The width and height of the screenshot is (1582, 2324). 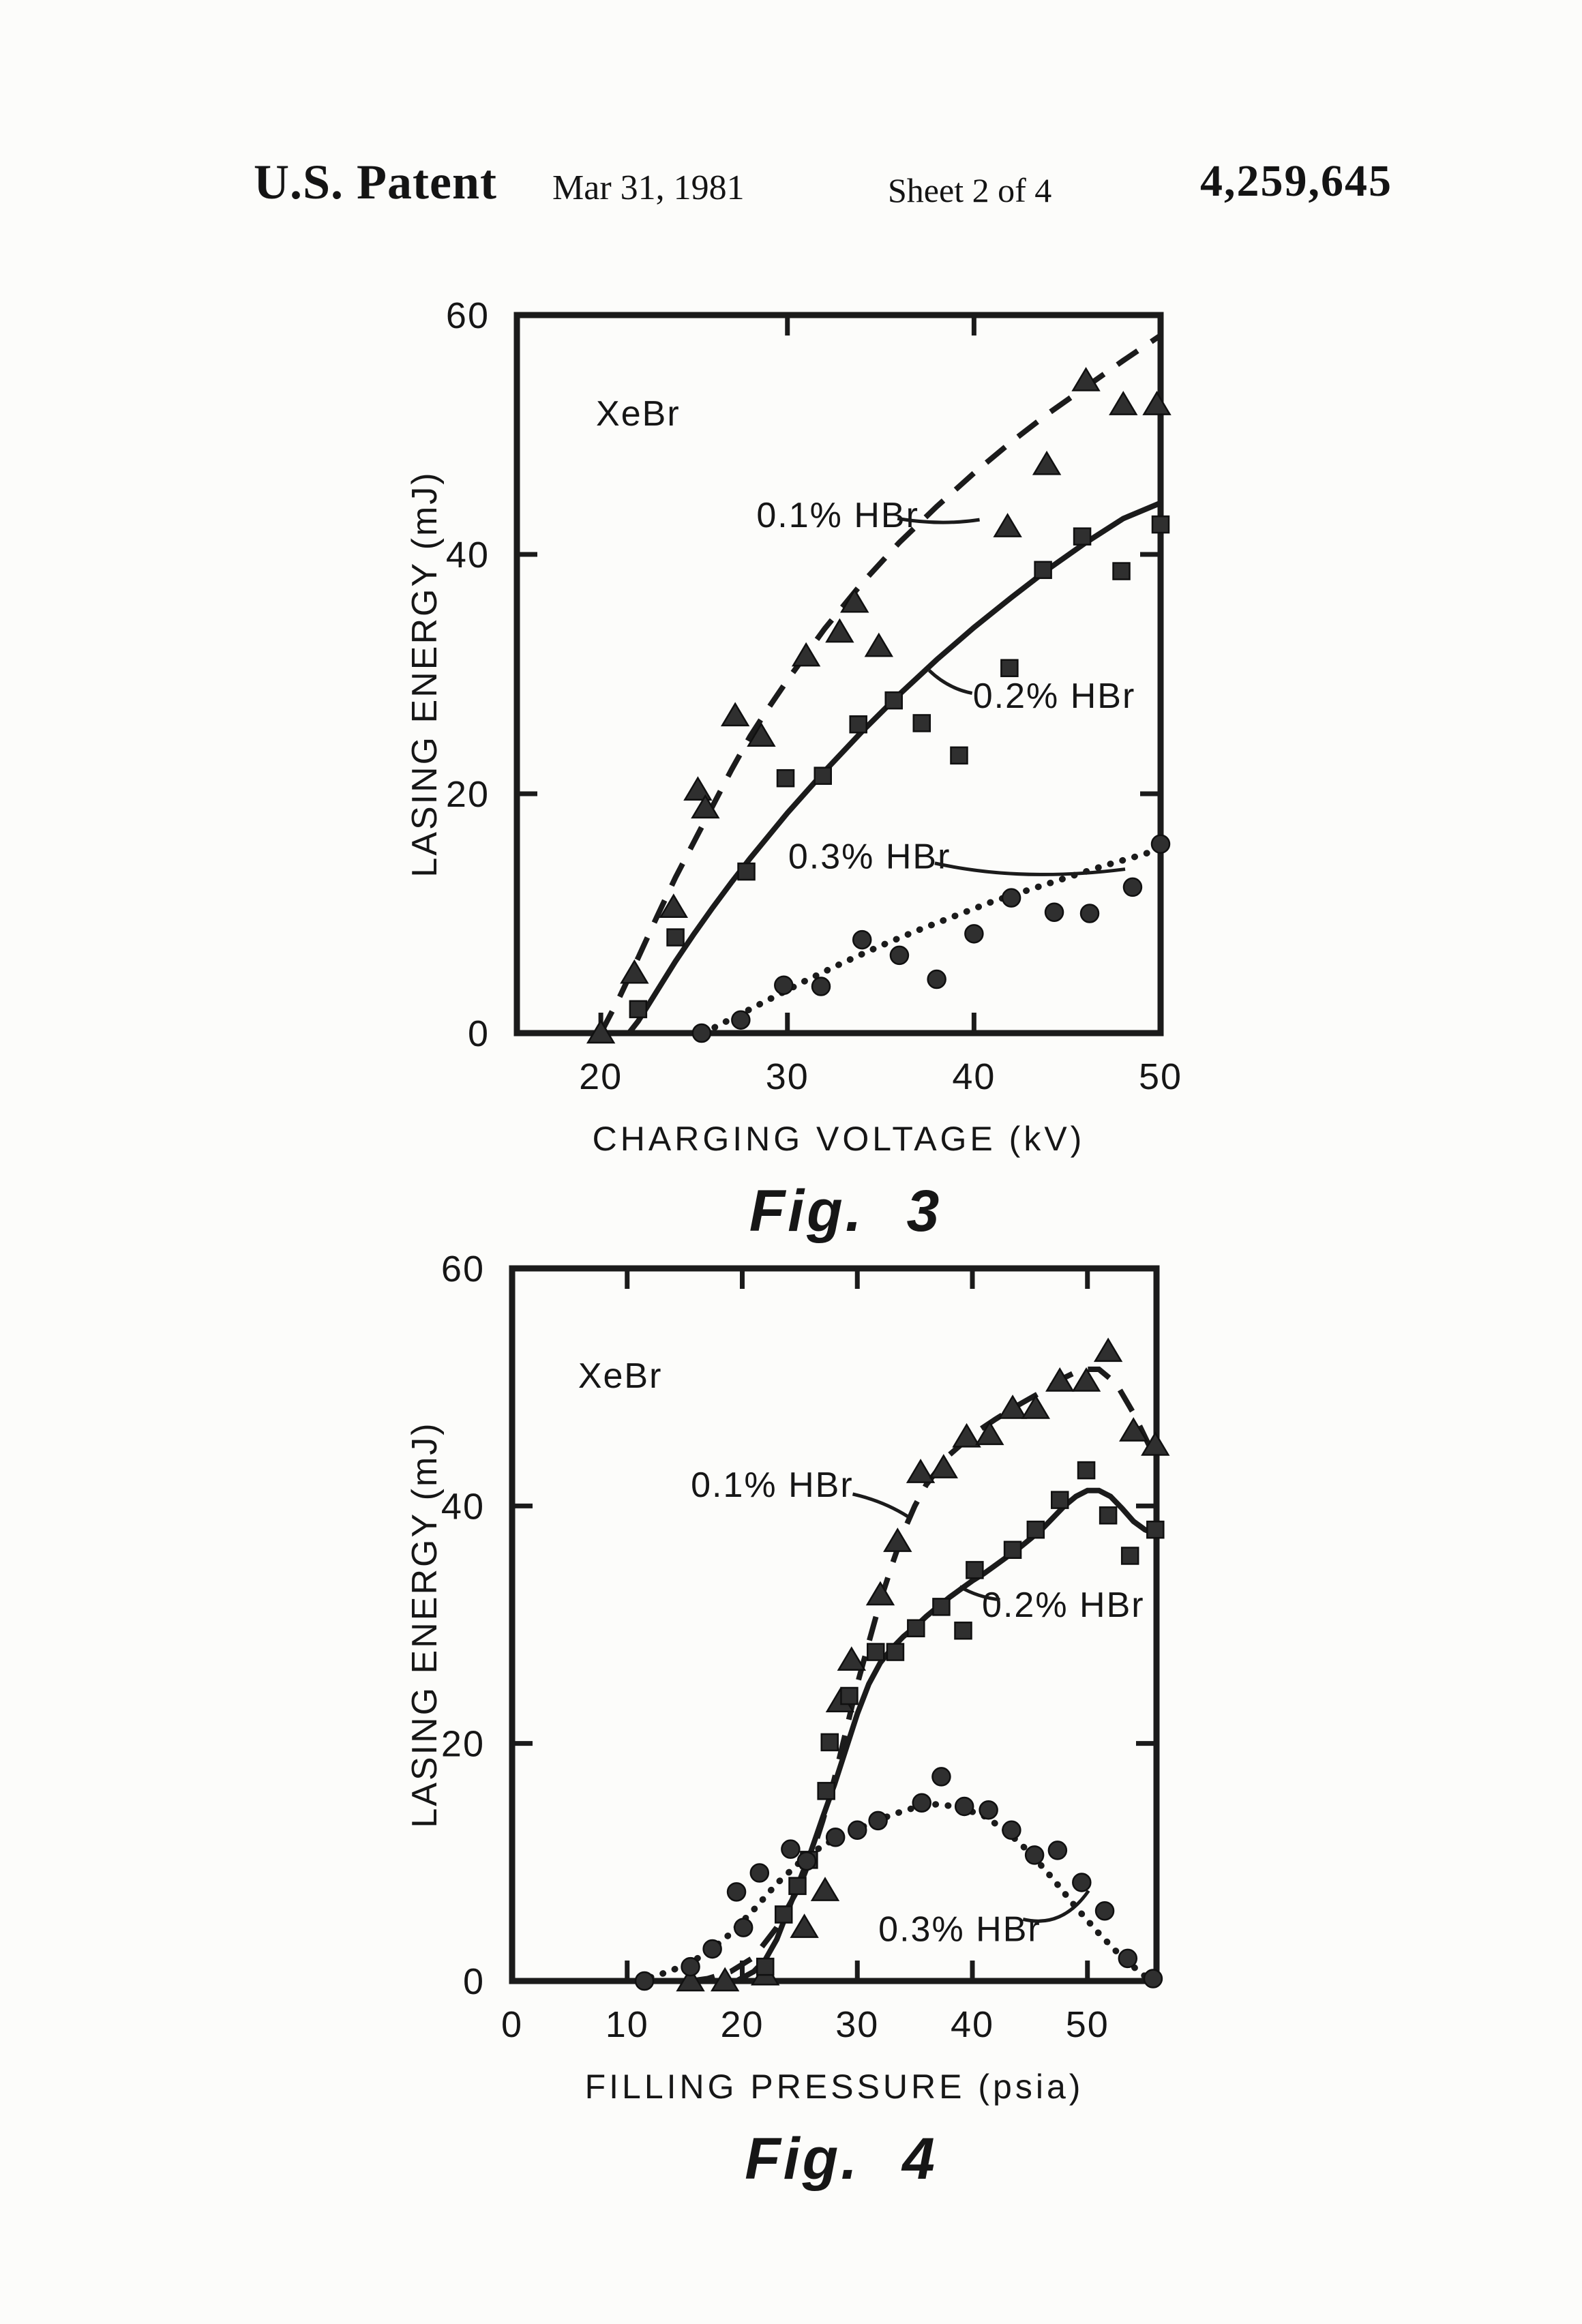 What do you see at coordinates (474, 1981) in the screenshot?
I see `y-tick-label: 0` at bounding box center [474, 1981].